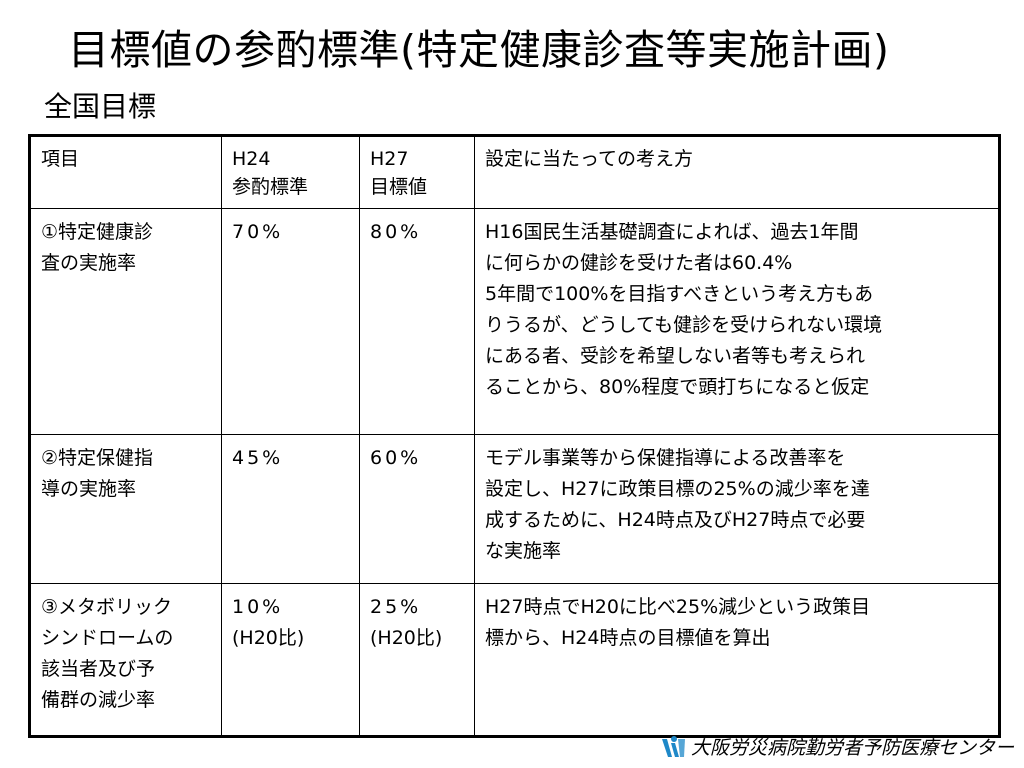 The width and height of the screenshot is (1024, 768). What do you see at coordinates (97, 458) in the screenshot?
I see `item-text-line: ②特定保健指` at bounding box center [97, 458].